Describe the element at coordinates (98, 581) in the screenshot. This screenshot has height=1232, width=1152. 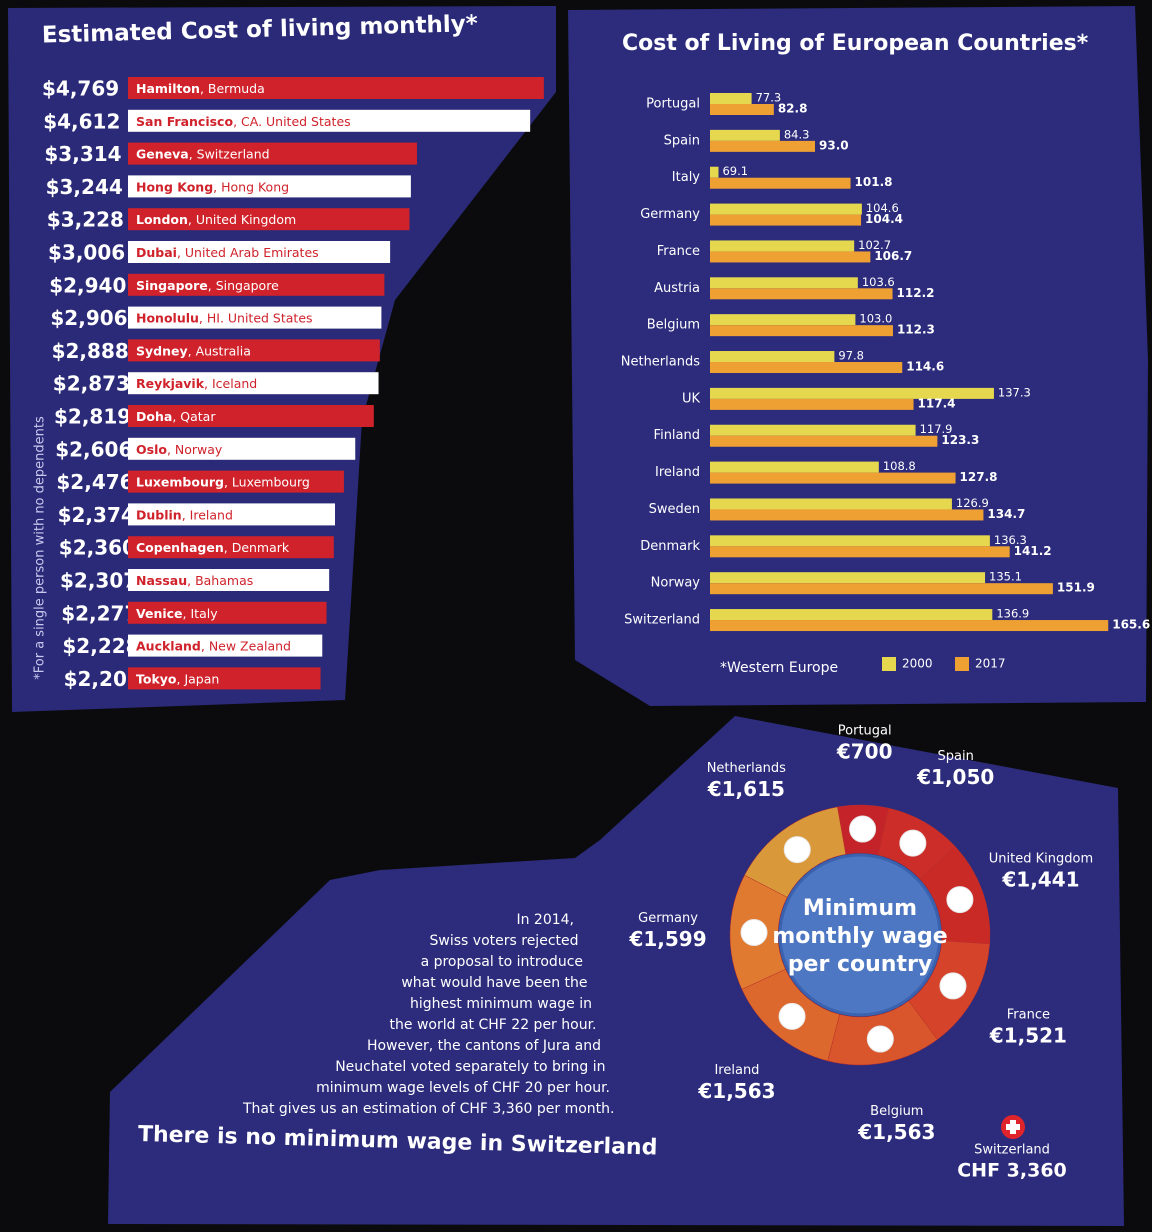
I see `value-label: $2,307` at that location.